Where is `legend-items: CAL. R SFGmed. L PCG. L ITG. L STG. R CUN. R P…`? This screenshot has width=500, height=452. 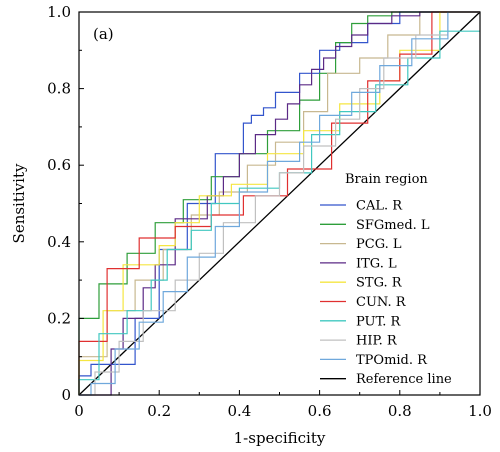
legend-items: CAL. R SFGmed. L PCG. L ITG. L STG. R CUN. R P… is located at coordinates (386, 293).